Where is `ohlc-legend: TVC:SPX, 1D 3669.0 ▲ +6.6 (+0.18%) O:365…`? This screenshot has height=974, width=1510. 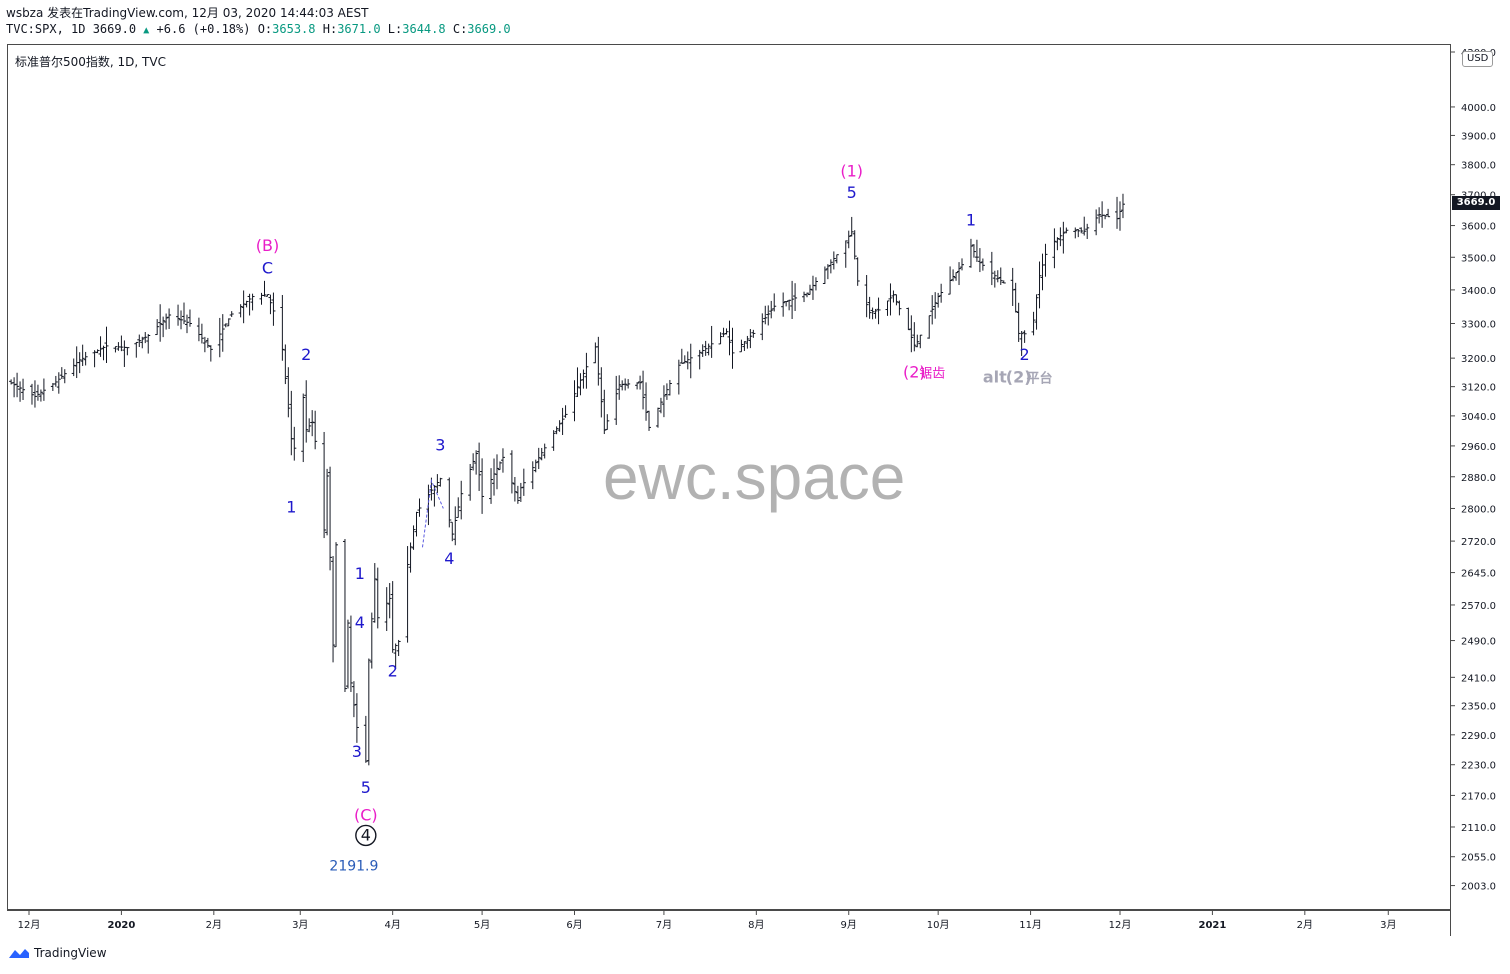
ohlc-legend: TVC:SPX, 1D 3669.0 ▲ +6.6 (+0.18%) O:365… is located at coordinates (258, 29).